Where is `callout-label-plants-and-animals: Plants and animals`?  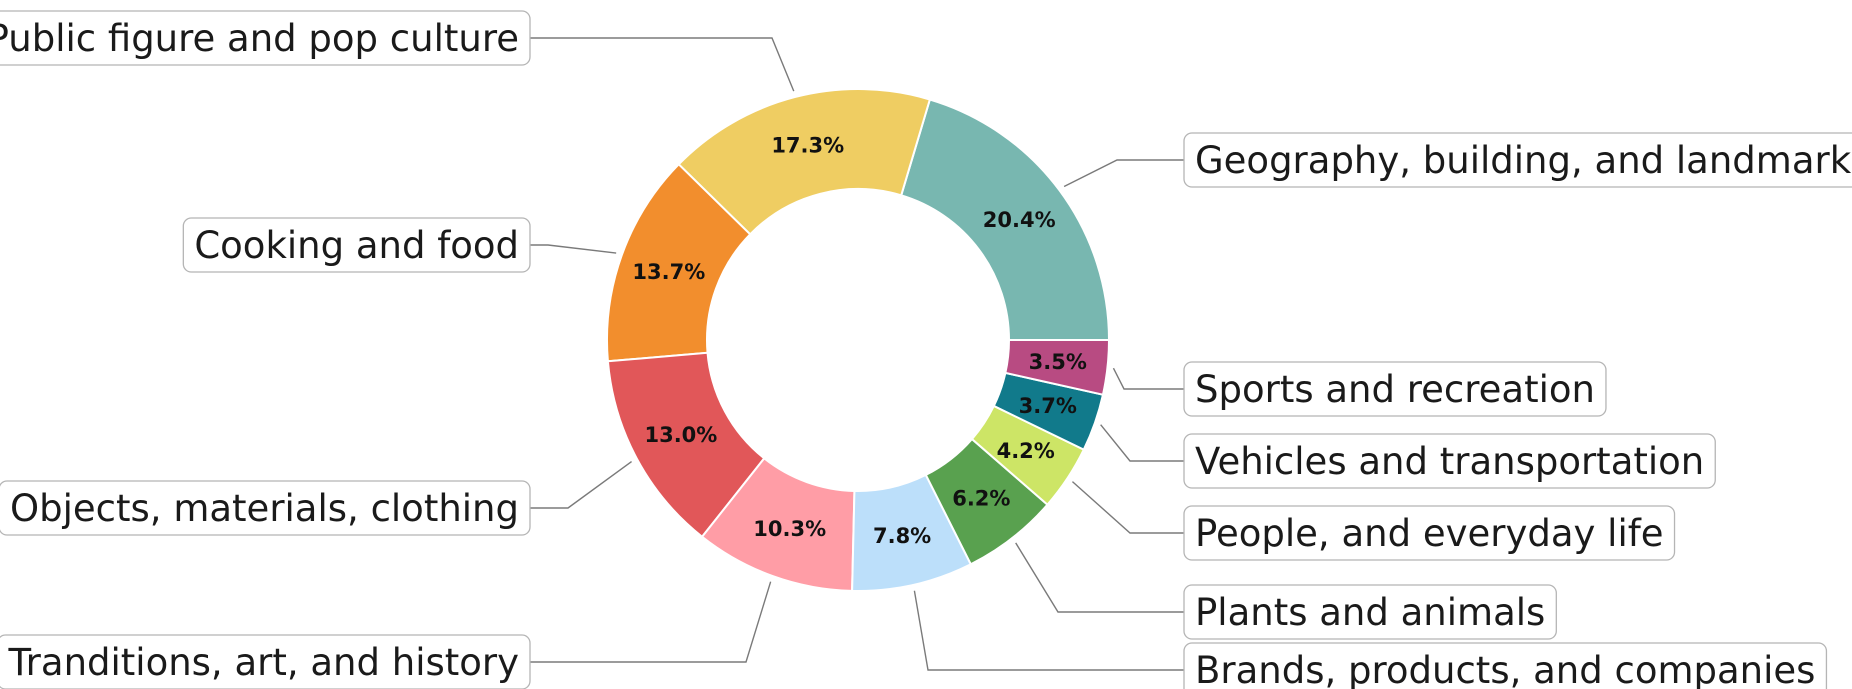
callout-label-plants-and-animals: Plants and animals is located at coordinates (1370, 612).